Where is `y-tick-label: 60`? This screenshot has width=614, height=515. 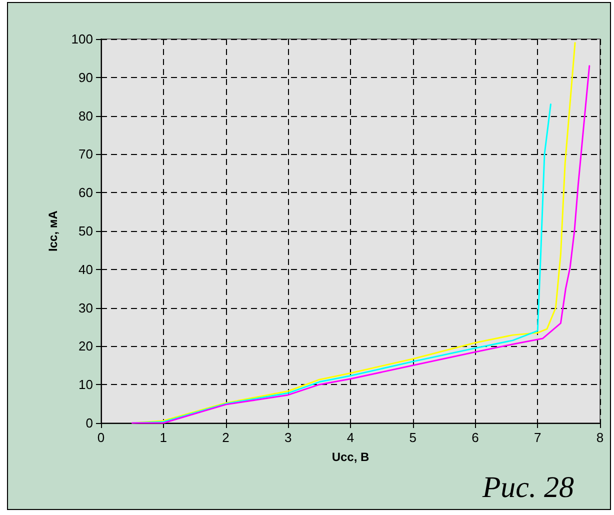
y-tick-label: 60 is located at coordinates (85, 192).